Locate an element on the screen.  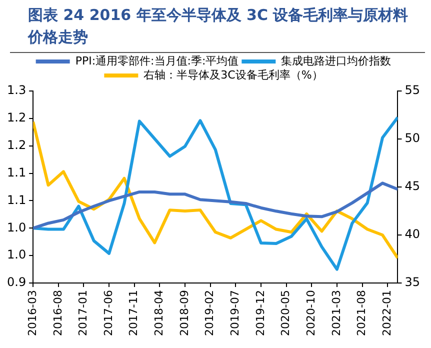
x-tick-label: 2020-10 is located at coordinates (311, 313).